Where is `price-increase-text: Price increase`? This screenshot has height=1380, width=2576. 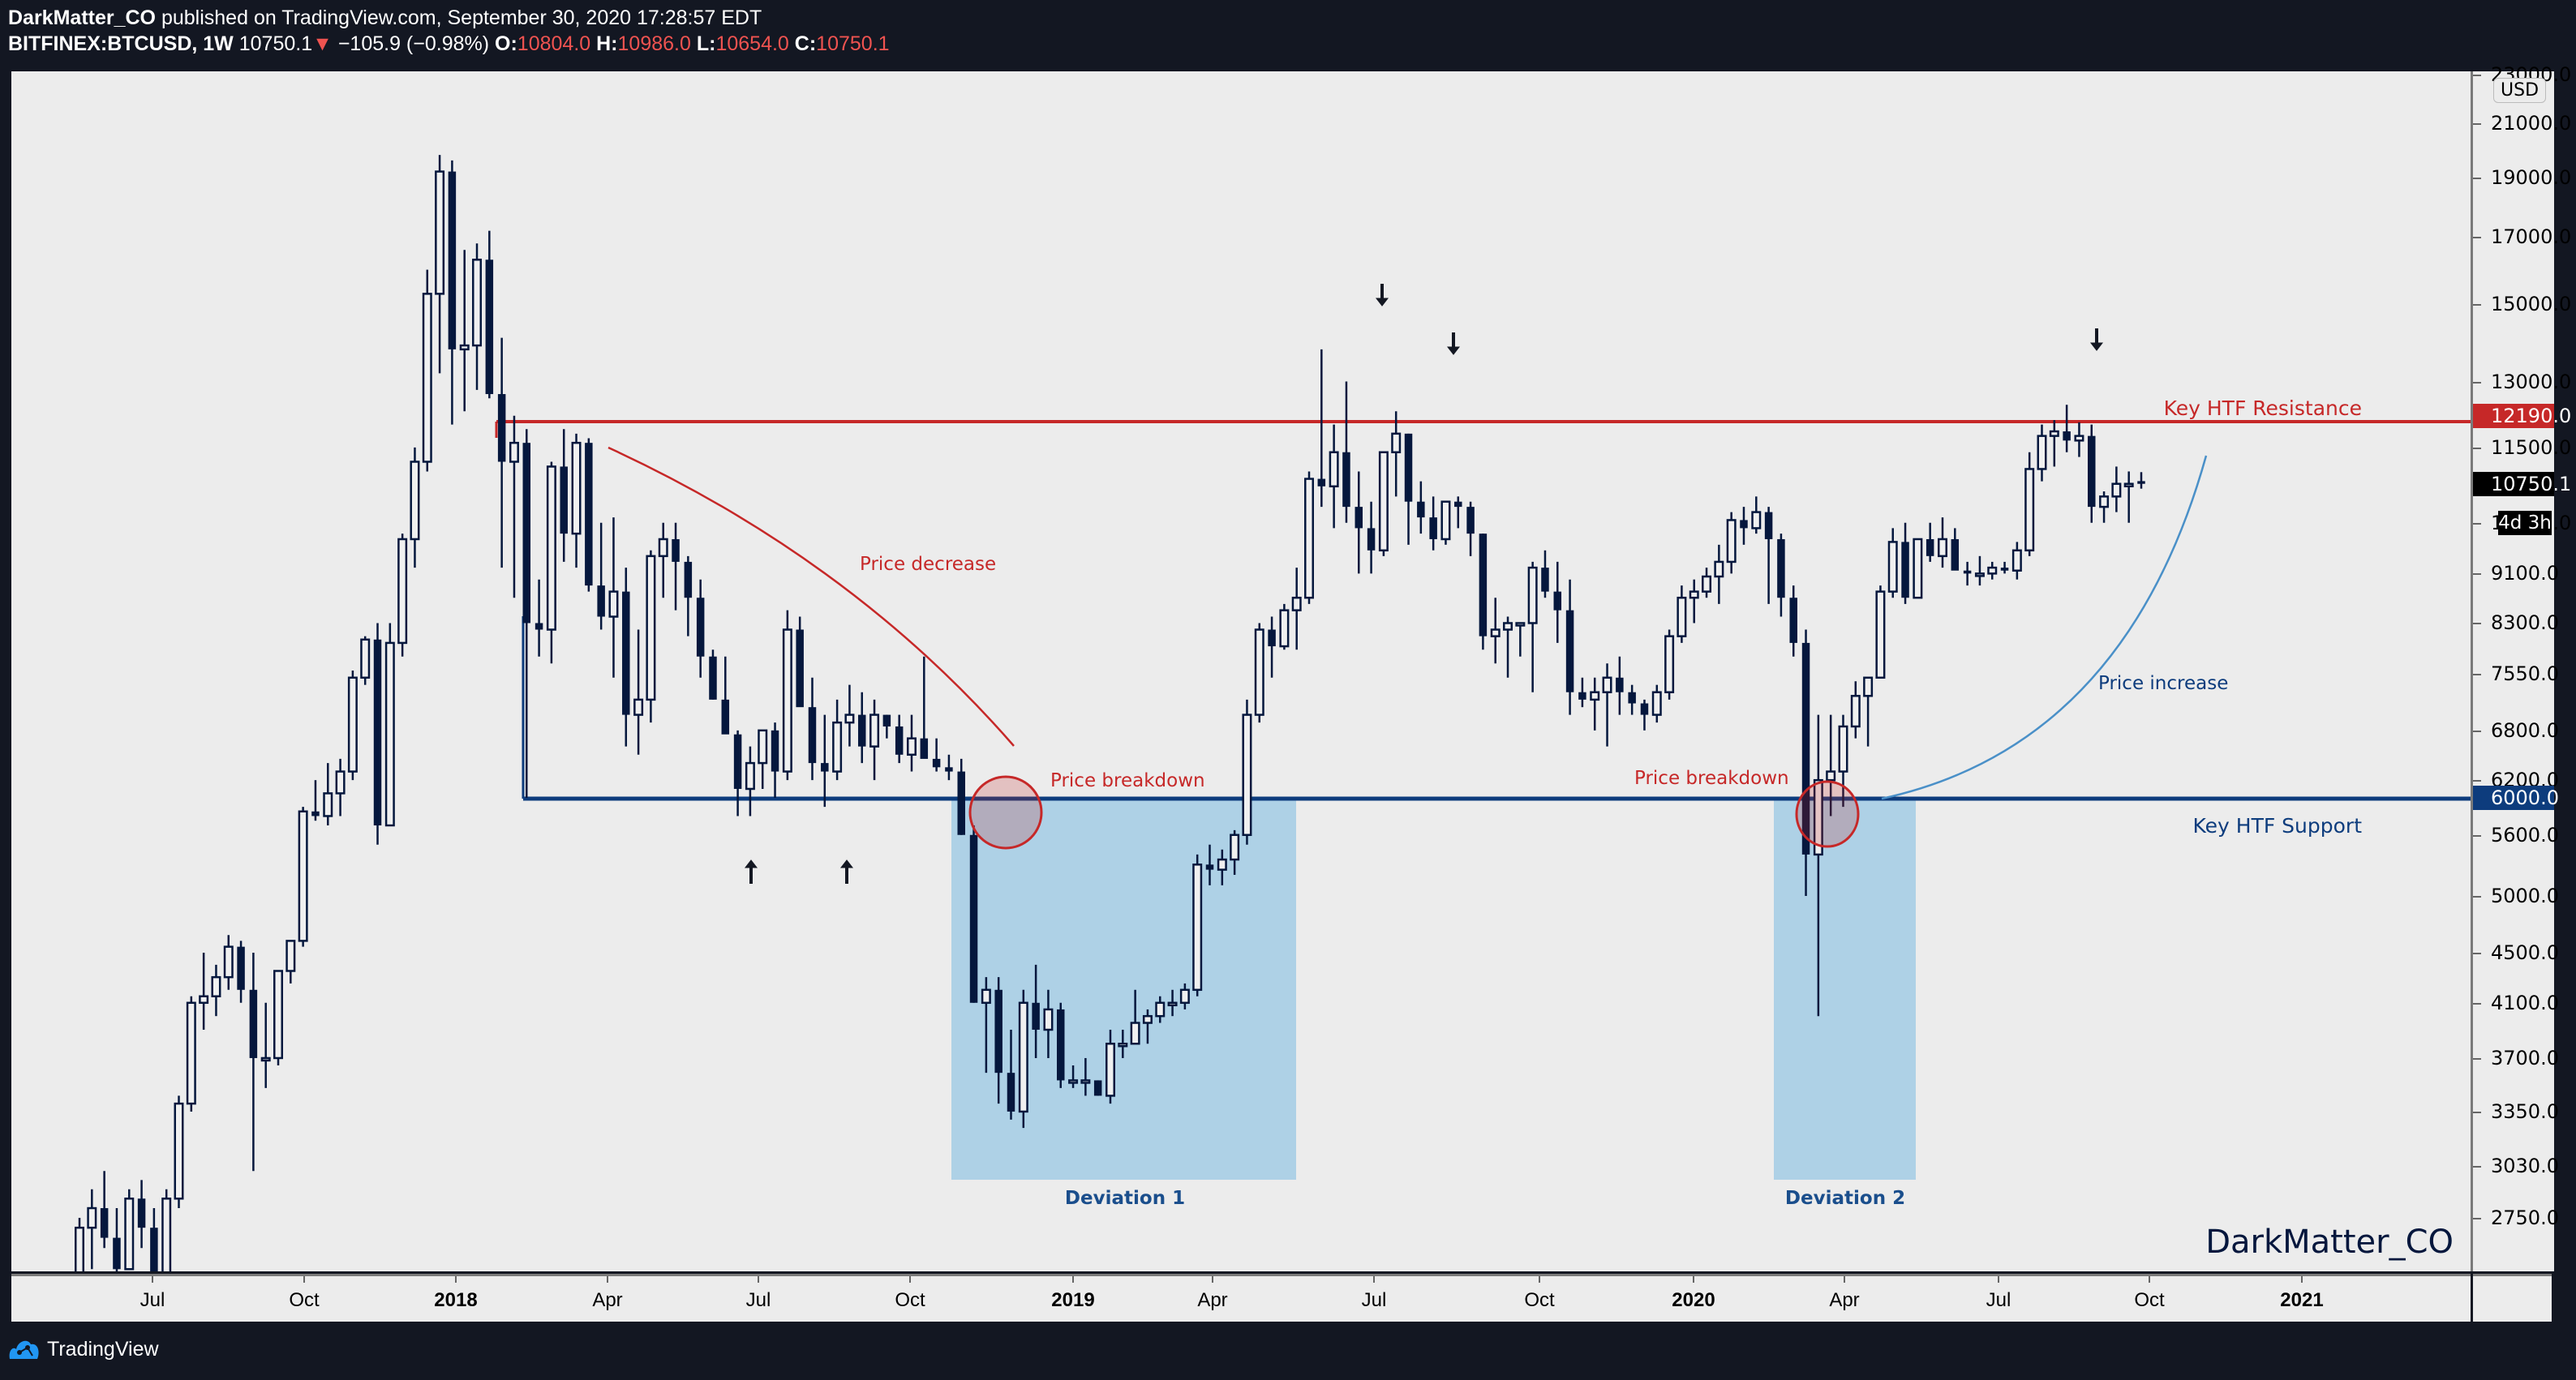 price-increase-text: Price increase is located at coordinates (2163, 683).